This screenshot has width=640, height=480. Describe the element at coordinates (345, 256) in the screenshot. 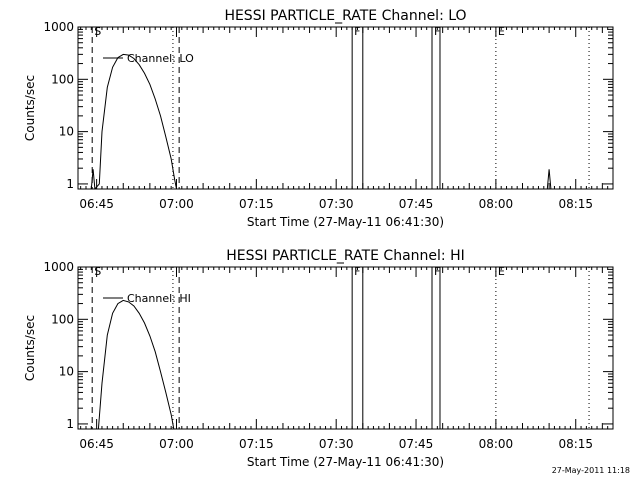

I see `chart-title: HESSI PARTICLE_RATE Channel: HI` at that location.